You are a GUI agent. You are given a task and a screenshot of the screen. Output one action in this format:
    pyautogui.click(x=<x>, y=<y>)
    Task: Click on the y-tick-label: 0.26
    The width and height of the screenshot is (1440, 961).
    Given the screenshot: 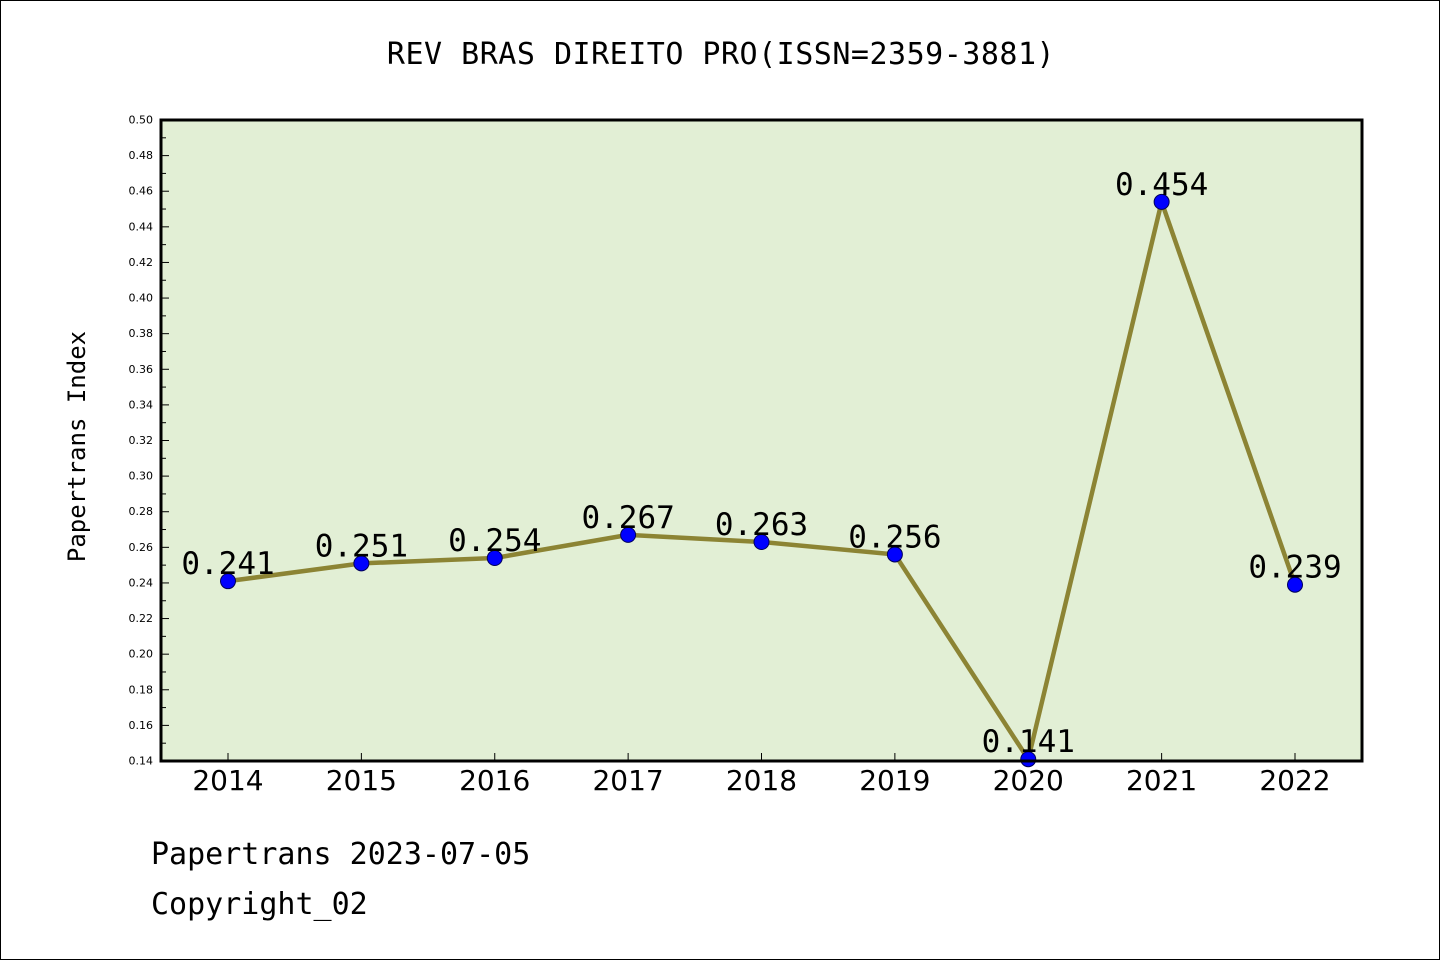 What is the action you would take?
    pyautogui.click(x=141, y=547)
    